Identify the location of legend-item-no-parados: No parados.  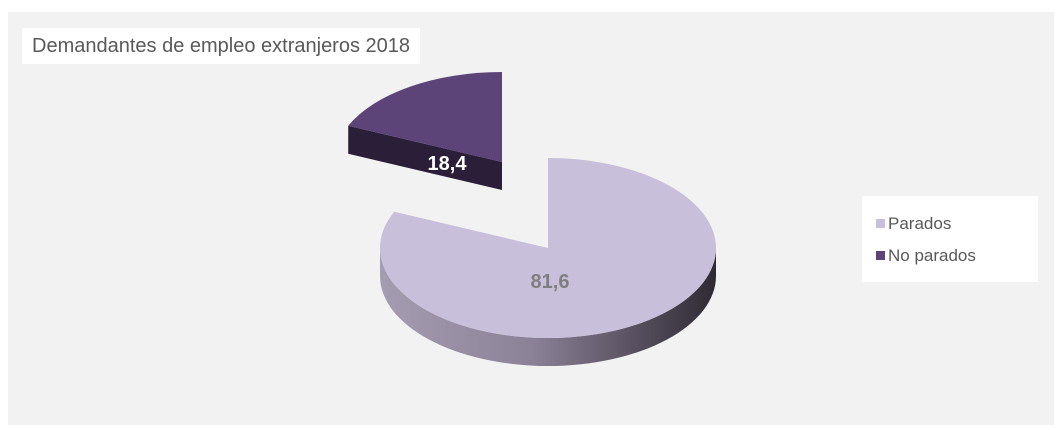
(926, 256).